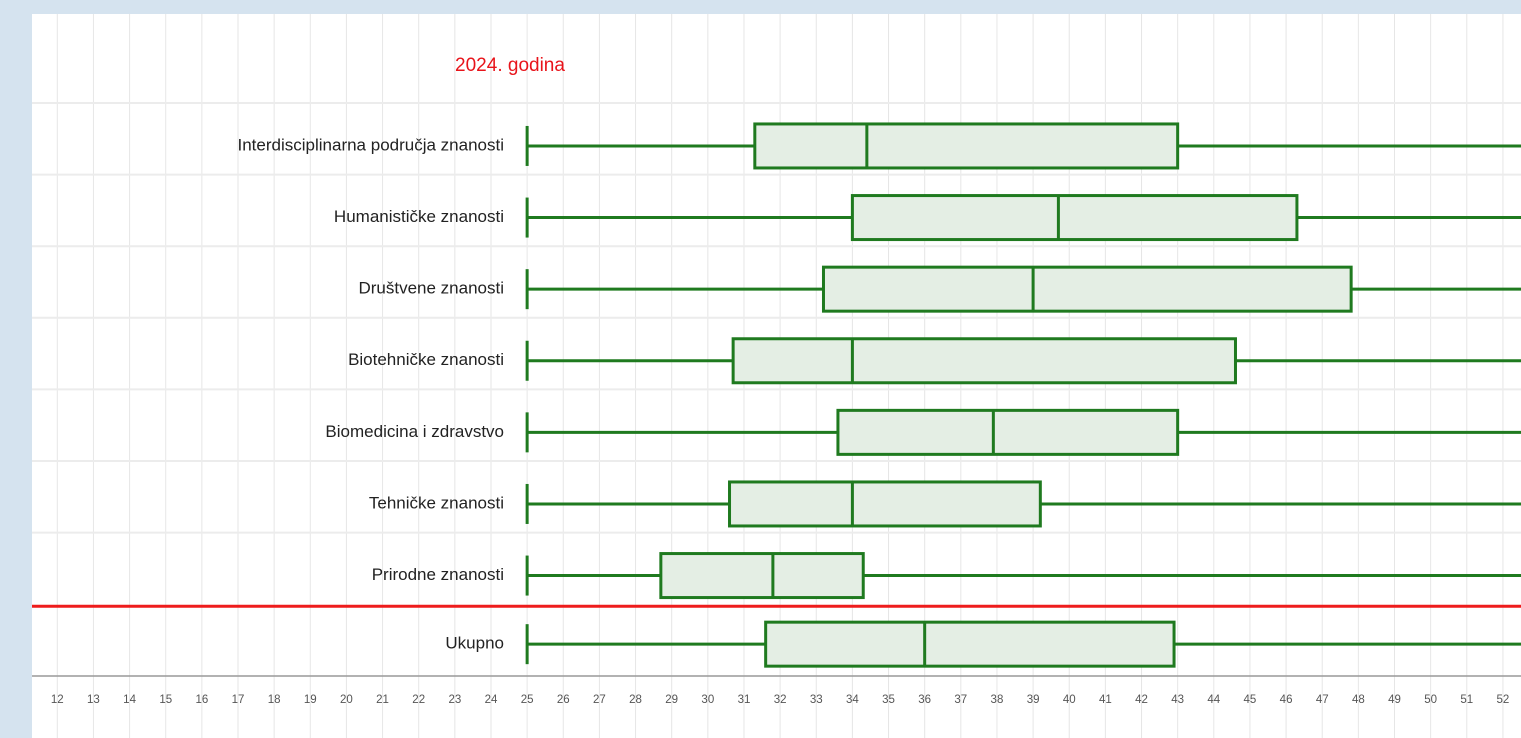 This screenshot has width=1521, height=738. Describe the element at coordinates (1033, 700) in the screenshot. I see `x-tick-label: 39` at that location.